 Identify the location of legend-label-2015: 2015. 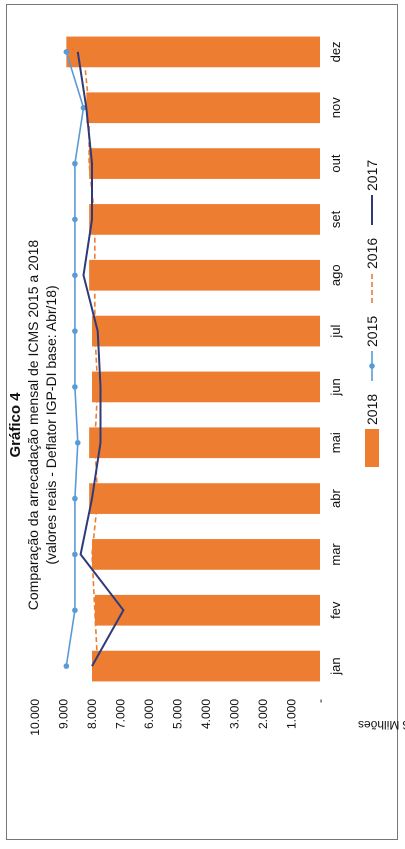
(372, 331).